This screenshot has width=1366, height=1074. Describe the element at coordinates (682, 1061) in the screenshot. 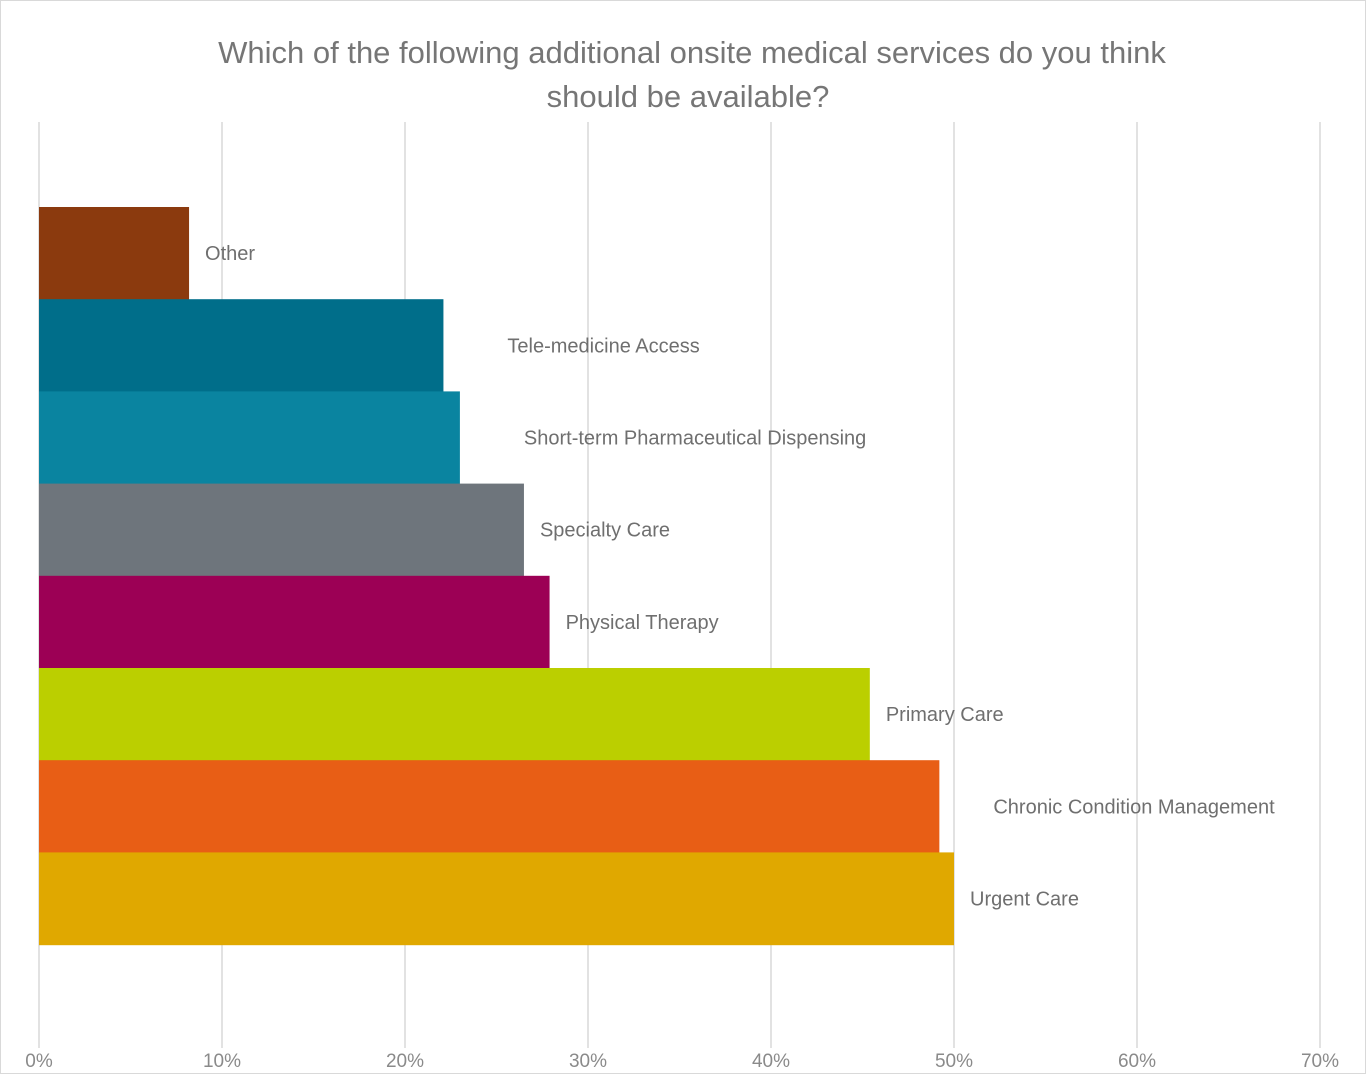

I see `x-axis-tick-labels: 0% 10% 20% 30% 40% 50% 60% 70%` at that location.